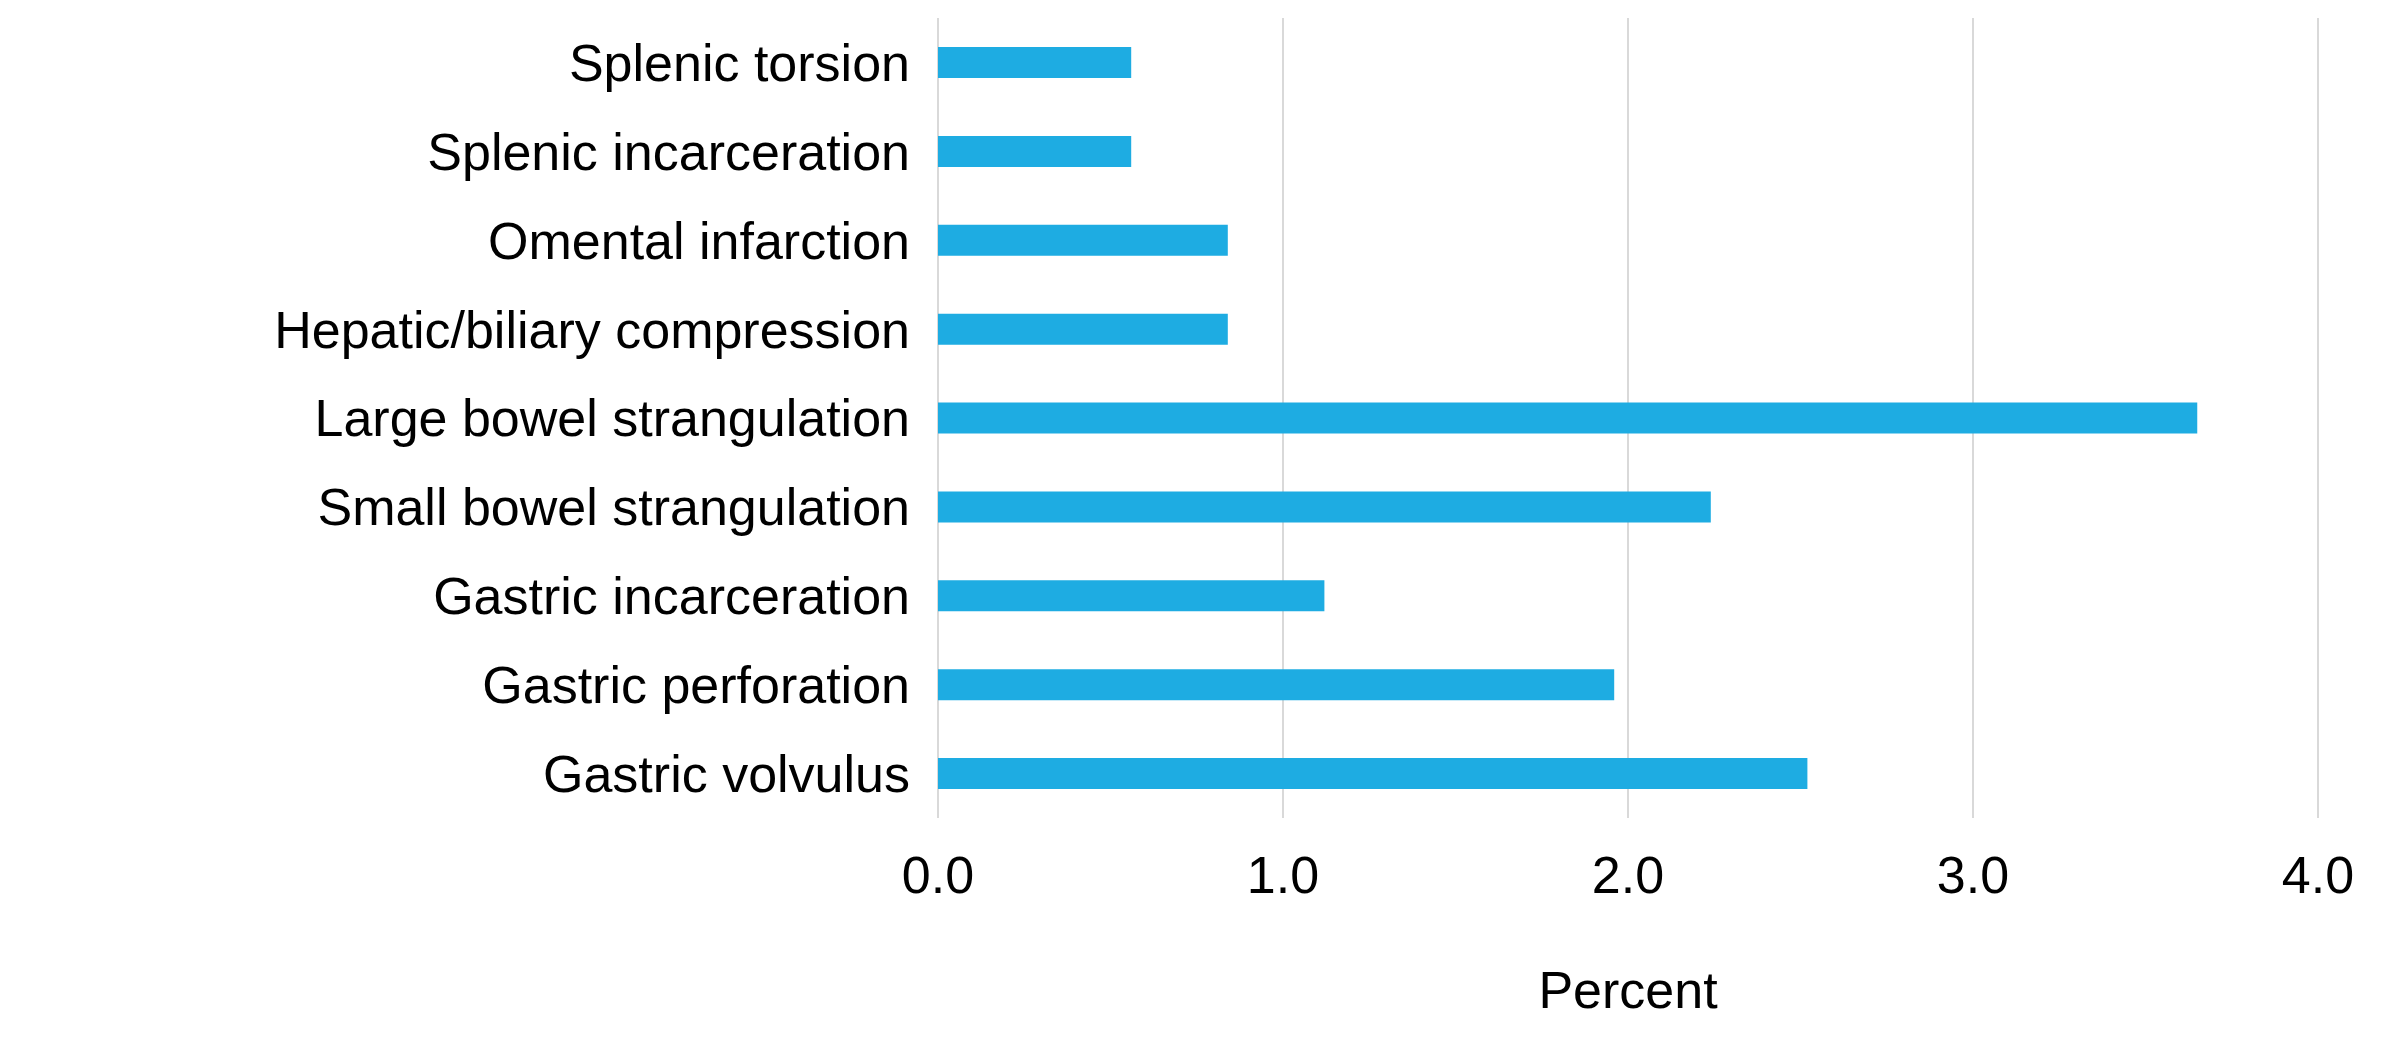 The width and height of the screenshot is (2389, 1039). What do you see at coordinates (938, 874) in the screenshot?
I see `x-tick-label: 0.0` at bounding box center [938, 874].